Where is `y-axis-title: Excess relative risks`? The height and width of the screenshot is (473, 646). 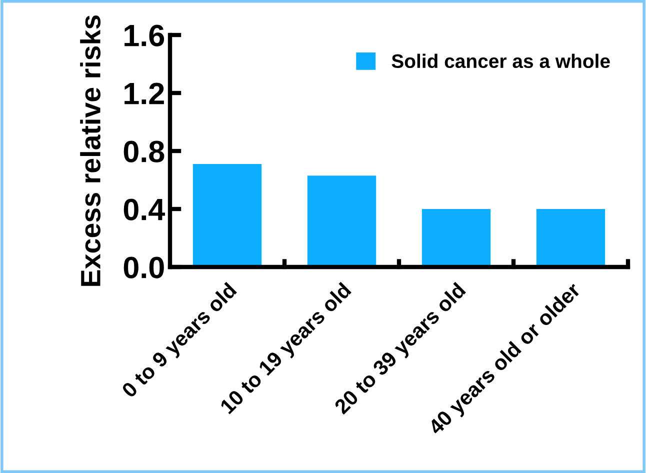
y-axis-title: Excess relative risks is located at coordinates (90, 150).